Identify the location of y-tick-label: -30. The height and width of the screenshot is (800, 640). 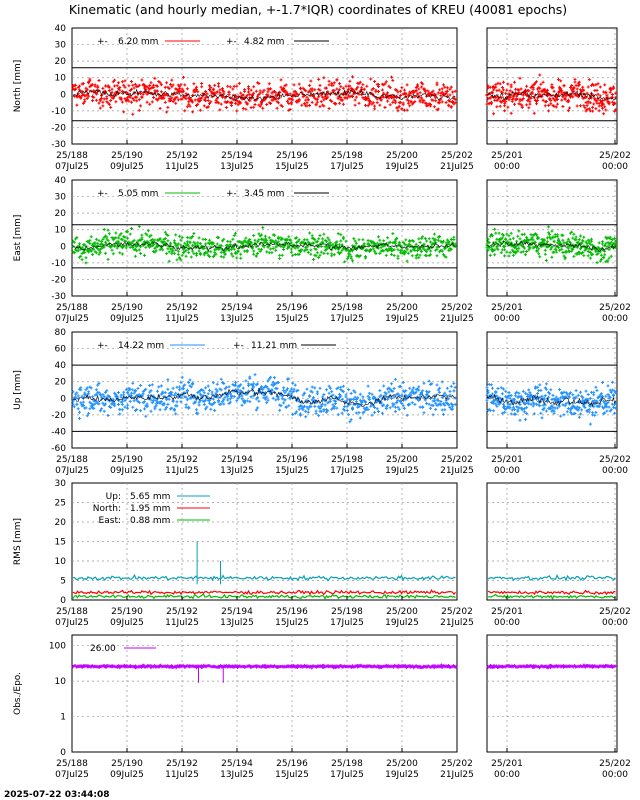
(58, 297).